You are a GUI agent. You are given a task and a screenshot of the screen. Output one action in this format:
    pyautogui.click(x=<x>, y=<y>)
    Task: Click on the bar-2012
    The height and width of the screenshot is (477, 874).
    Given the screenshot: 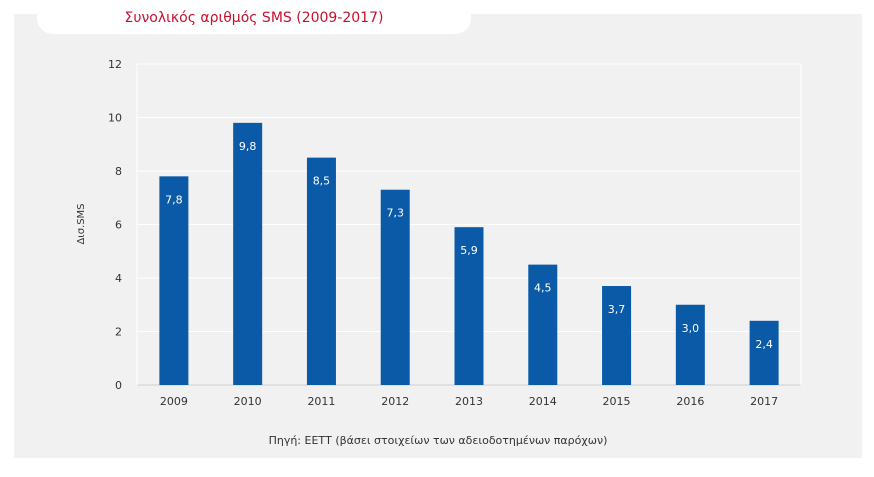 What is the action you would take?
    pyautogui.click(x=395, y=287)
    